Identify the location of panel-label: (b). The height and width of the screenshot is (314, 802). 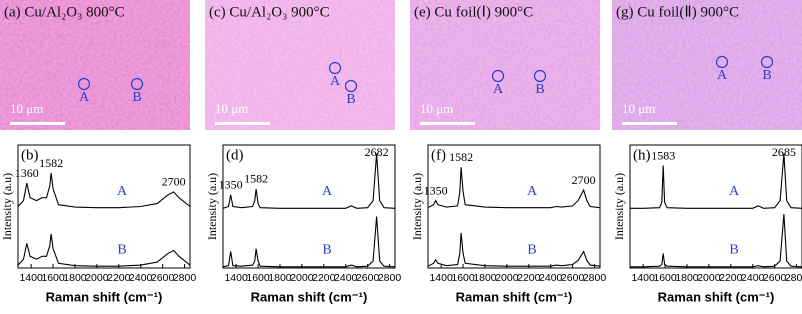
(30, 155).